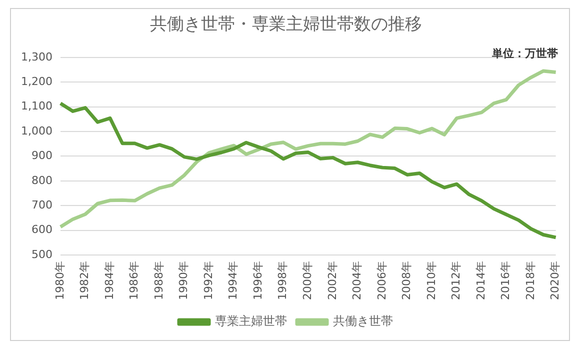 The width and height of the screenshot is (580, 349). Describe the element at coordinates (456, 280) in the screenshot. I see `x-tick-label: 2012年` at that location.